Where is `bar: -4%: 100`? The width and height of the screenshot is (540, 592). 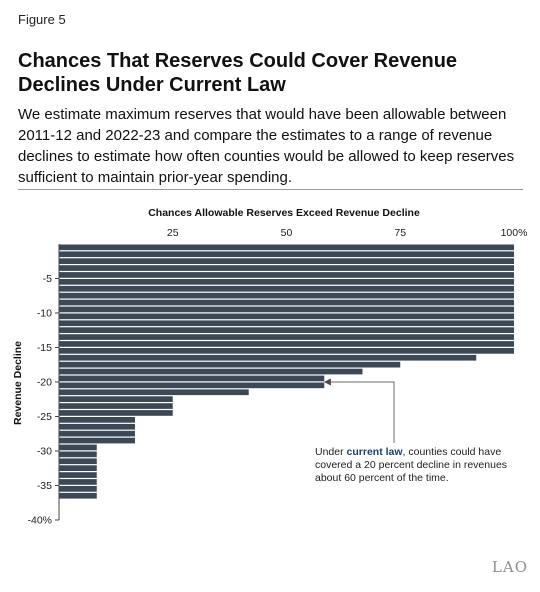 bar: -4%: 100 is located at coordinates (286, 268).